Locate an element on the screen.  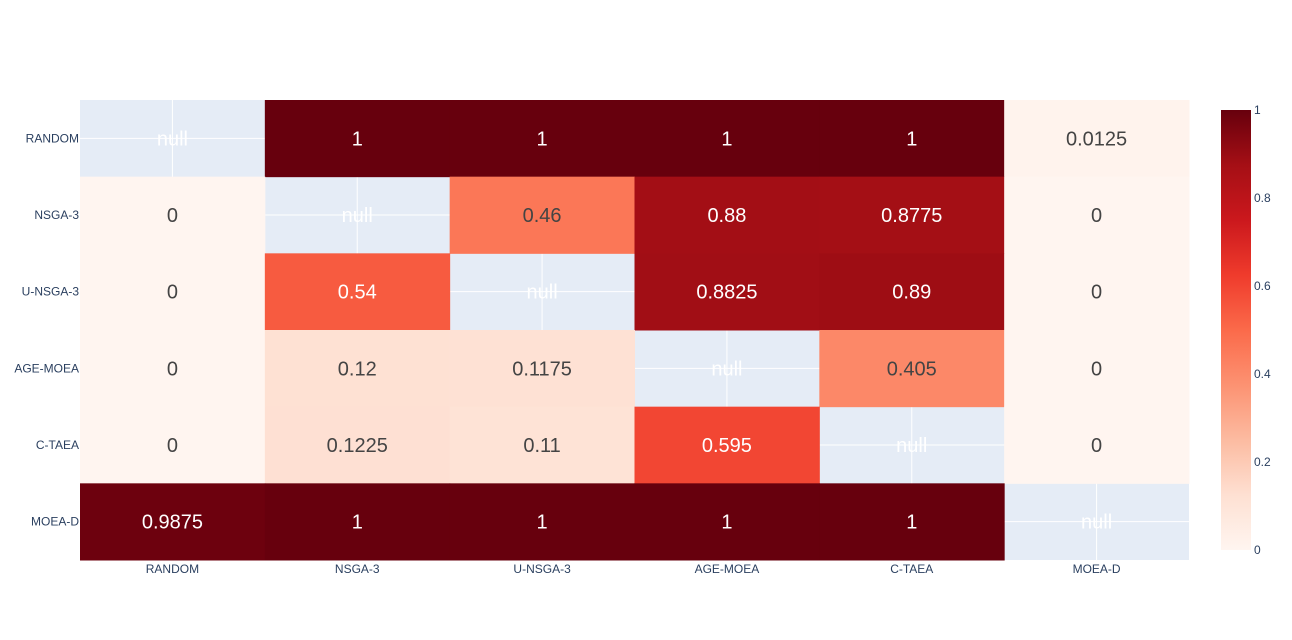
y-tick-label: AGE-MOEA is located at coordinates (46, 368).